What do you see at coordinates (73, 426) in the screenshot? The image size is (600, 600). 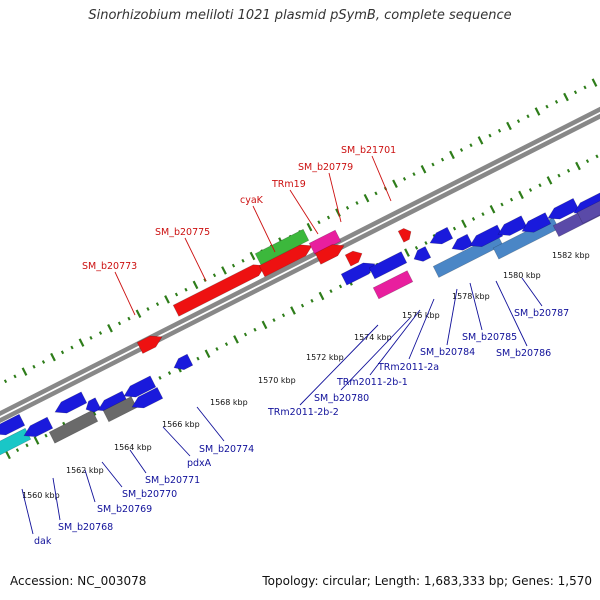 I see `gene-sm-b20768-box` at bounding box center [73, 426].